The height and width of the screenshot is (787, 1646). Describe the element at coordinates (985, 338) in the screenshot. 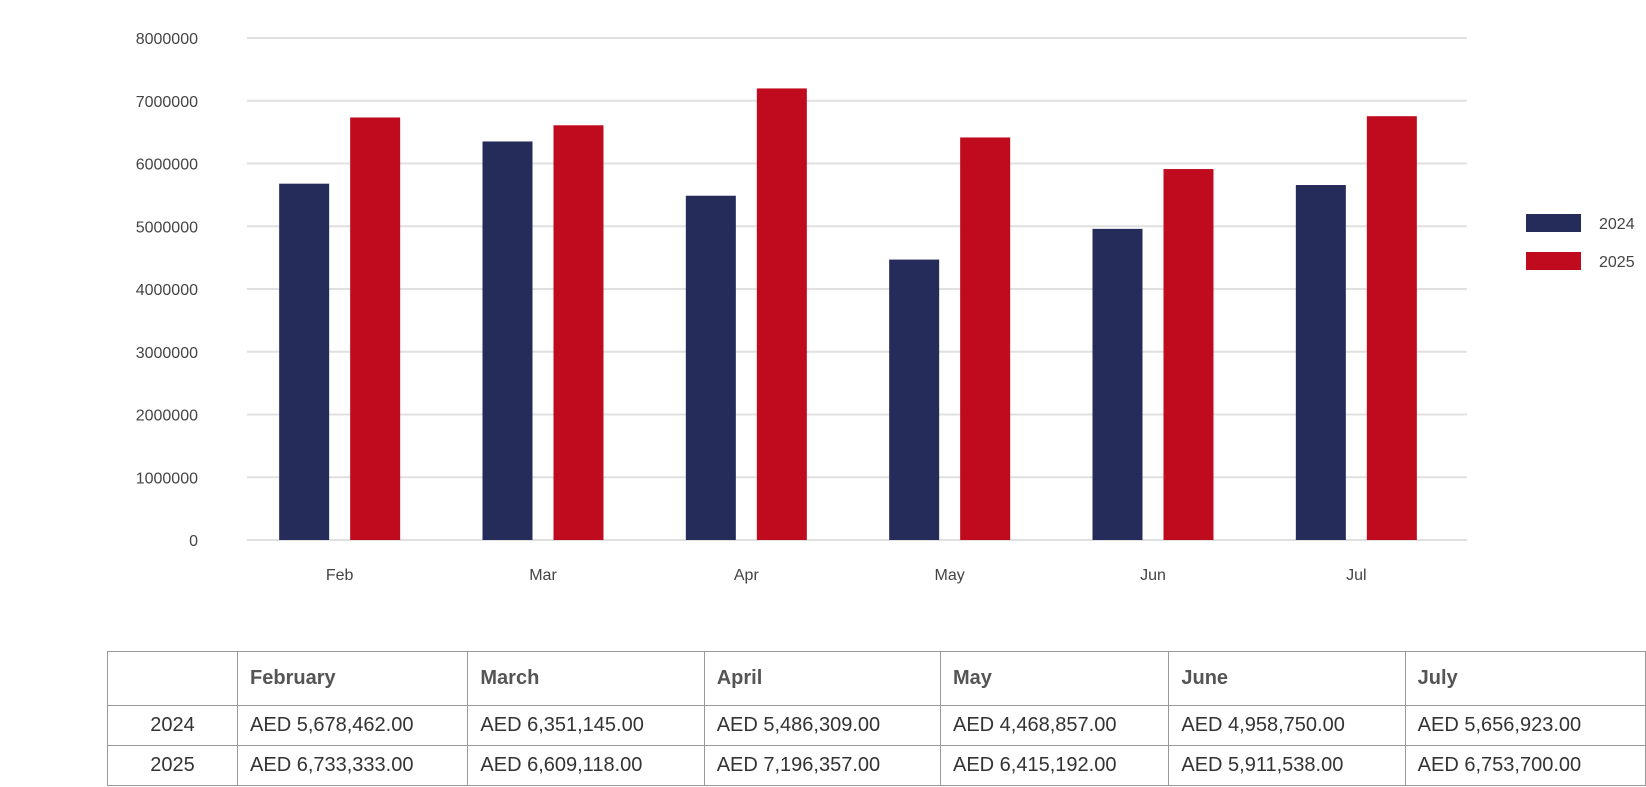

I see `bar-2025-May` at that location.